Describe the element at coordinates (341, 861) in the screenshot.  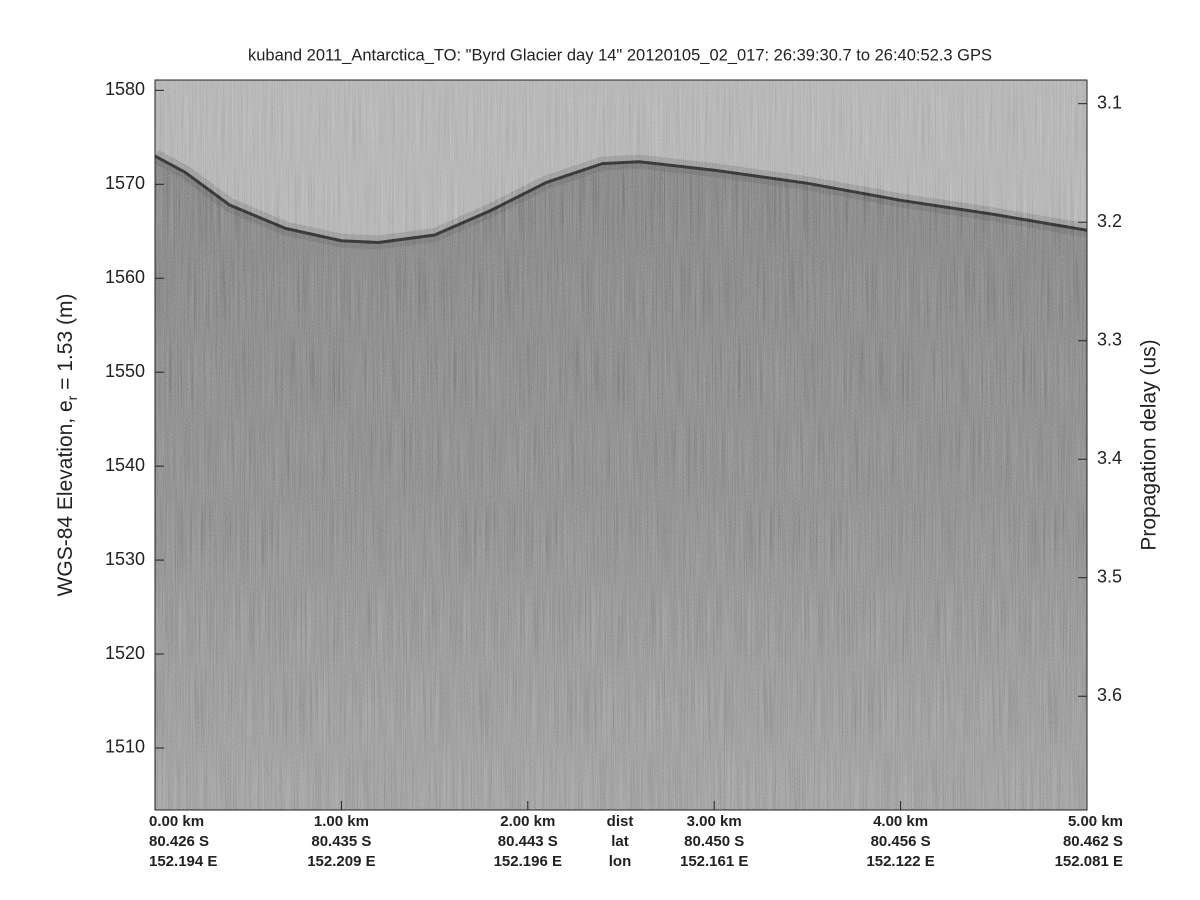
I see `lon-label: 152.209 E` at that location.